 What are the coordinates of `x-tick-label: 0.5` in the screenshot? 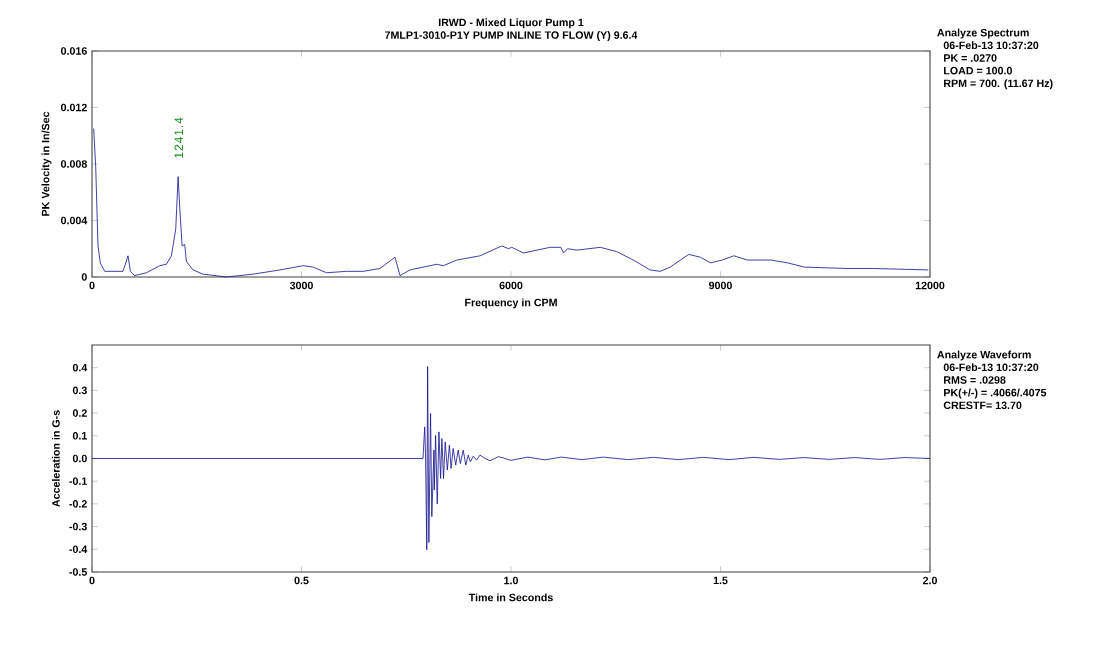 It's located at (301, 580).